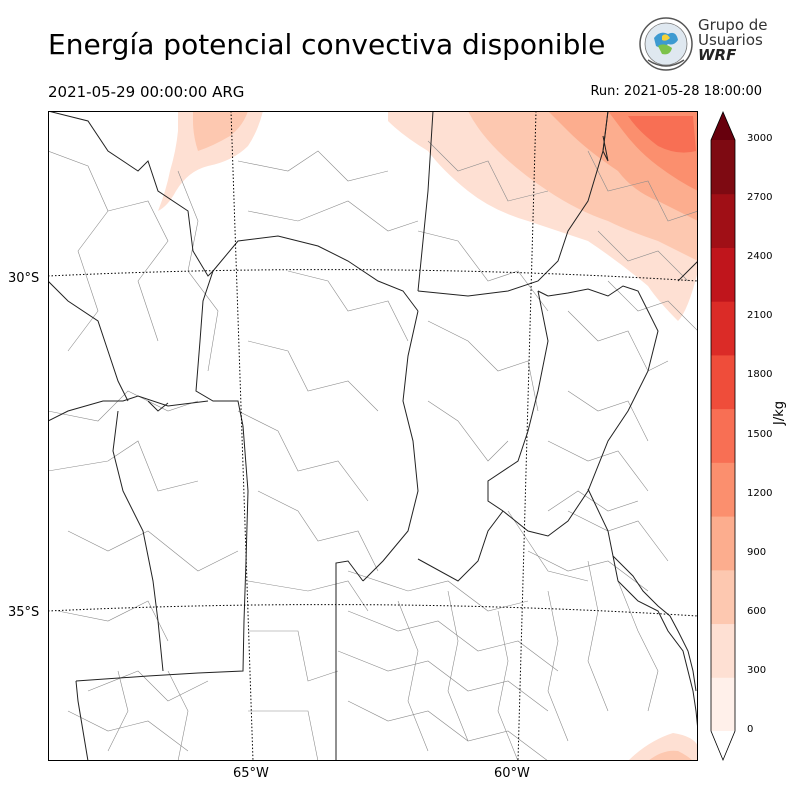 The height and width of the screenshot is (800, 800). What do you see at coordinates (760, 375) in the screenshot?
I see `colorbar-tick-label: 1800` at bounding box center [760, 375].